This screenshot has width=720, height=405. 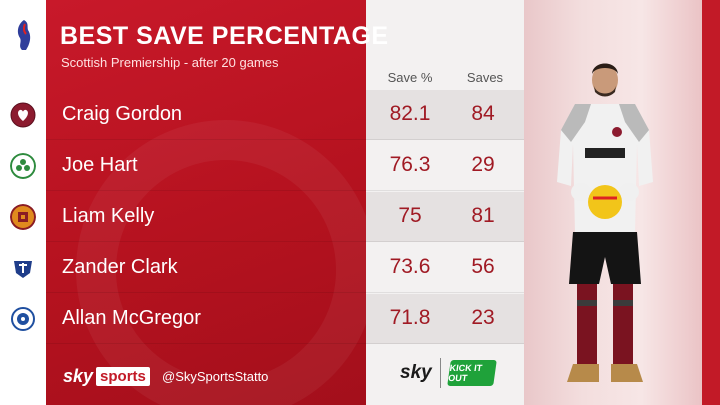 I want to click on player-name: Craig Gordon, so click(x=122, y=114).